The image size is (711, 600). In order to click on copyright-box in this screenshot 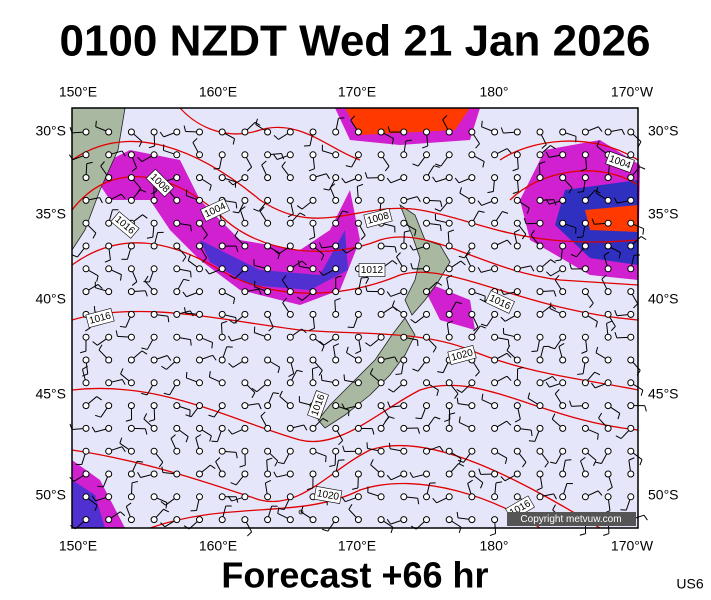, I will do `click(571, 519)`.